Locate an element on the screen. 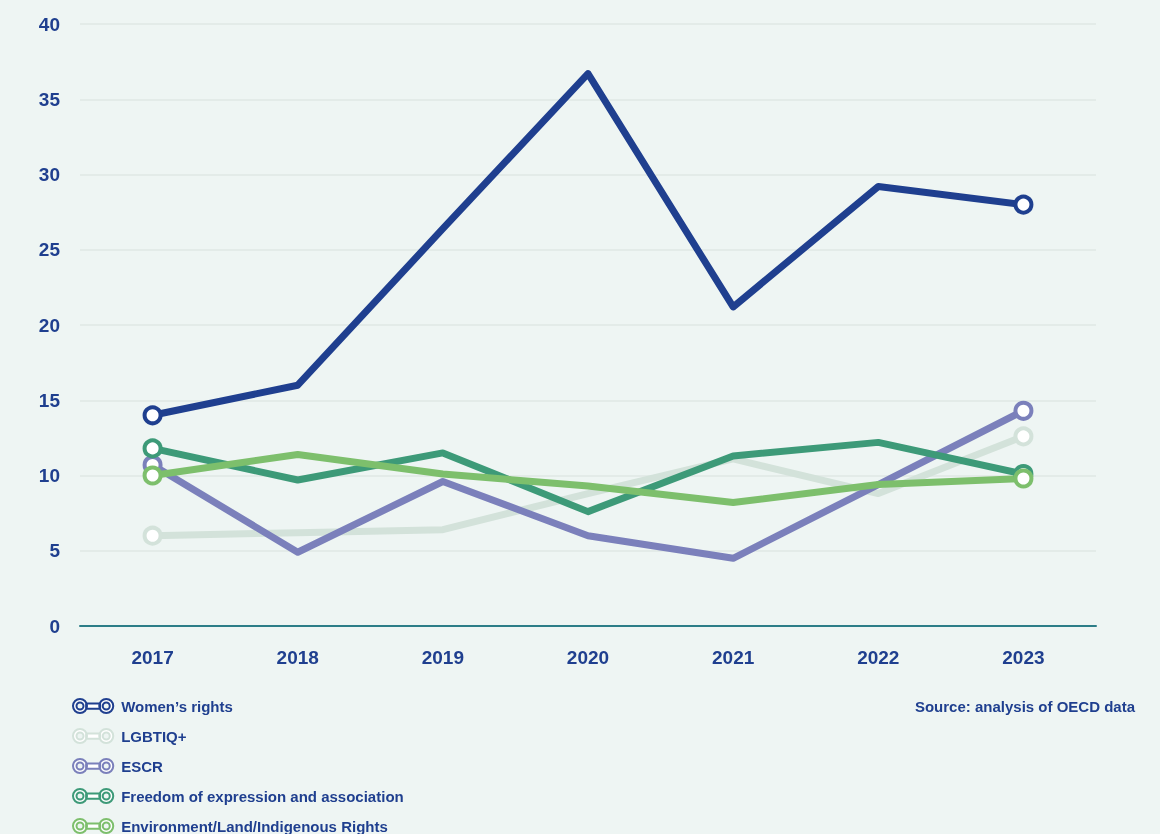 Image resolution: width=1160 pixels, height=834 pixels. x-tick-label: 2018 is located at coordinates (297, 657).